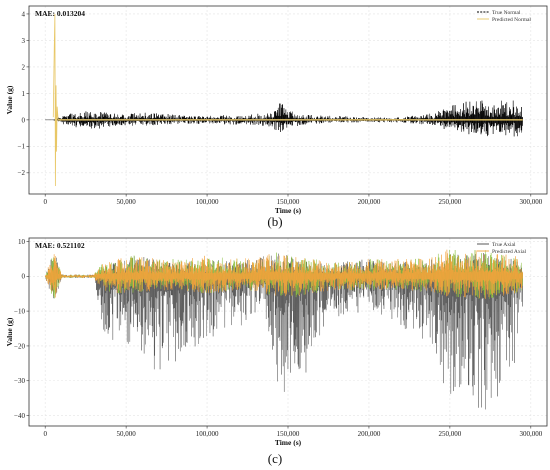  Describe the element at coordinates (284, 118) in the screenshot. I see `series-line-true-normal` at that location.